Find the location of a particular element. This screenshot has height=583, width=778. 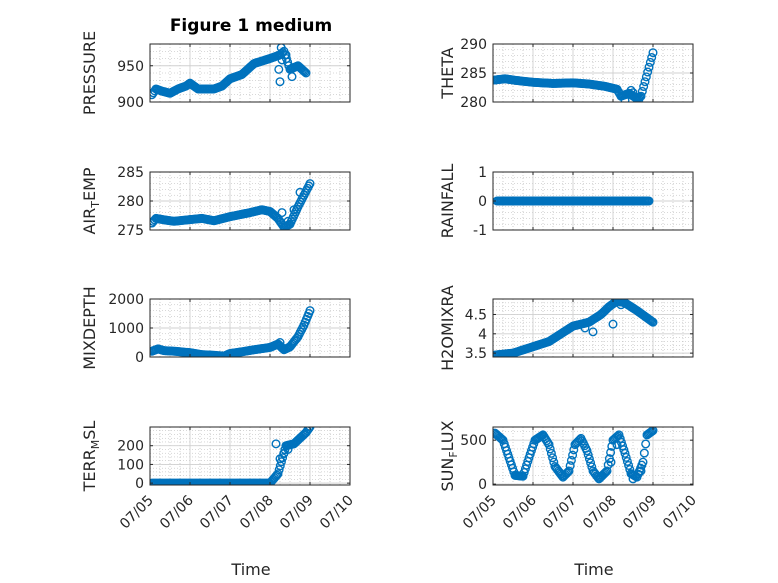

y-axis-label: AIRTEMP is located at coordinates (91, 200).